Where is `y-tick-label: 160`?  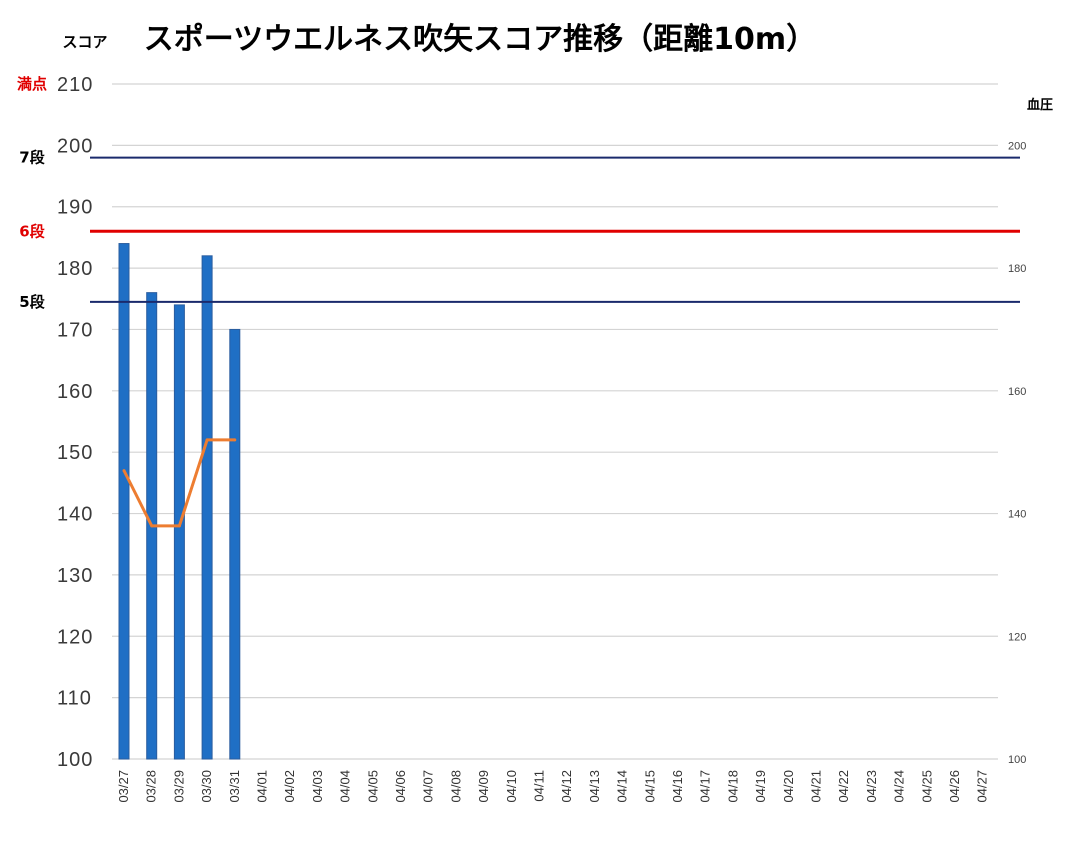 y-tick-label: 160 is located at coordinates (75, 392).